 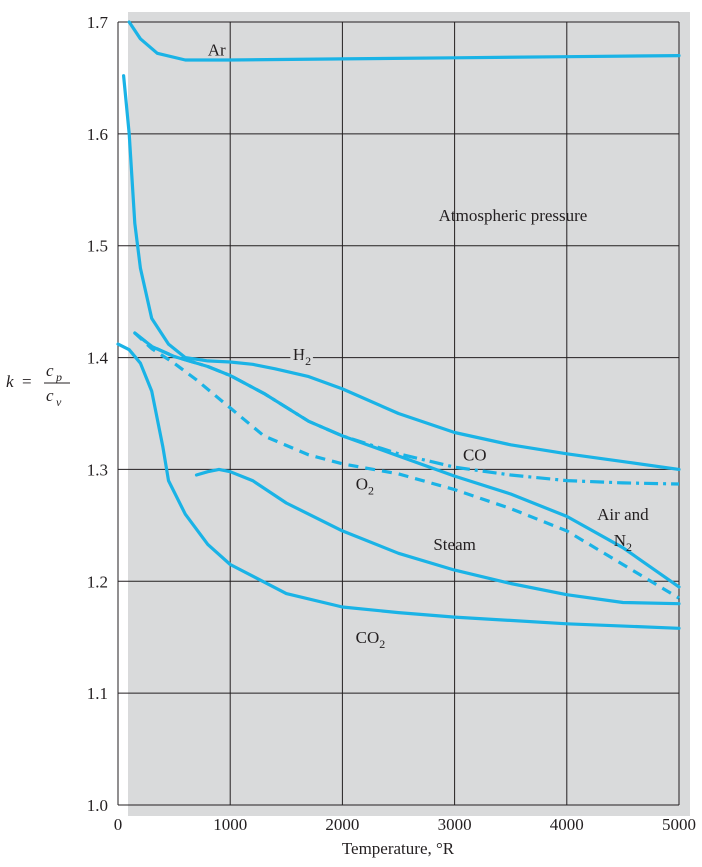 I want to click on series-label-co: CO, so click(x=475, y=454).